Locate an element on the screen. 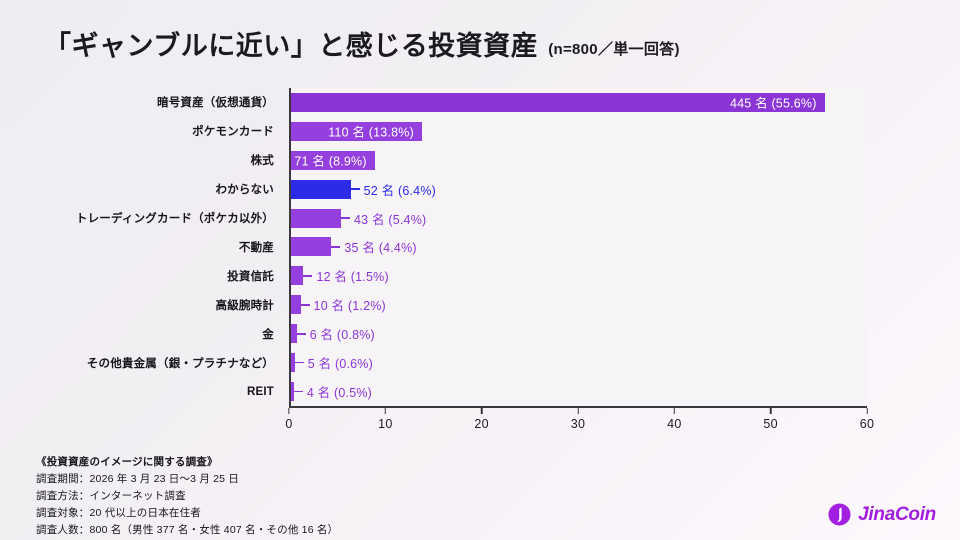 The width and height of the screenshot is (960, 540). x-axis-ticks: 0 10 20 30 40 50 60 is located at coordinates (579, 421).